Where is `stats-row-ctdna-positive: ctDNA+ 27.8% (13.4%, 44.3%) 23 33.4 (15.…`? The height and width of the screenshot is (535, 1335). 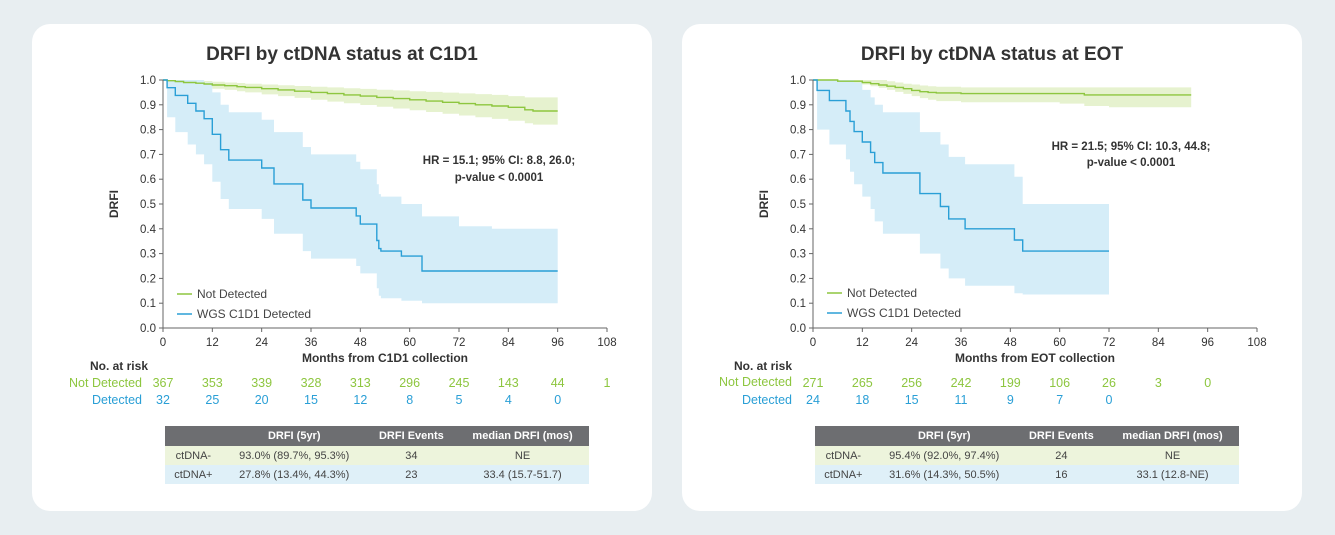 stats-row-ctdna-positive: ctDNA+ 27.8% (13.4%, 44.3%) 23 33.4 (15.… is located at coordinates (377, 474).